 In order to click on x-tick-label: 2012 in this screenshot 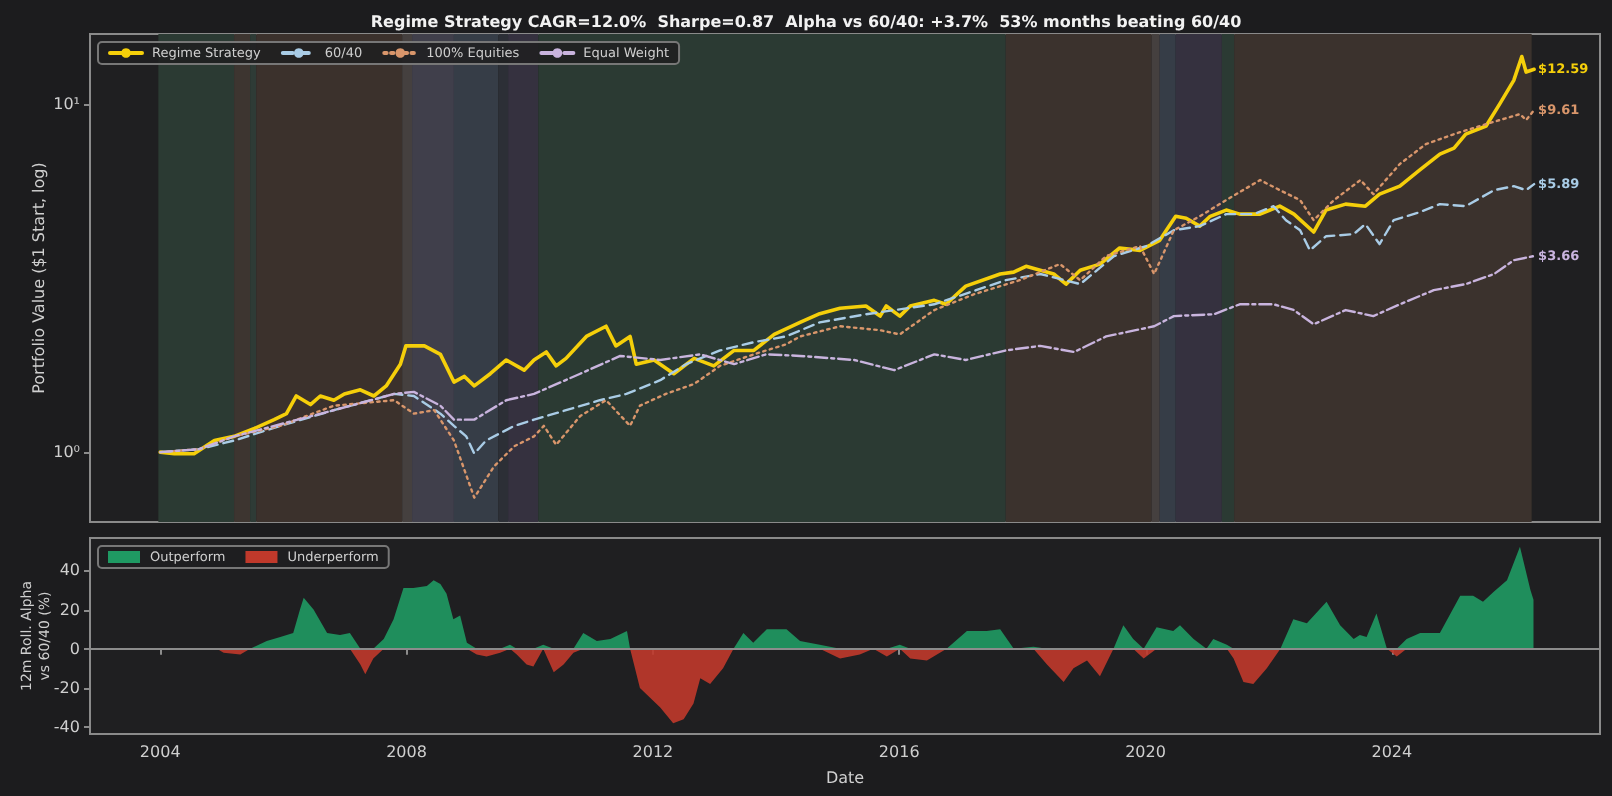, I will do `click(653, 752)`.